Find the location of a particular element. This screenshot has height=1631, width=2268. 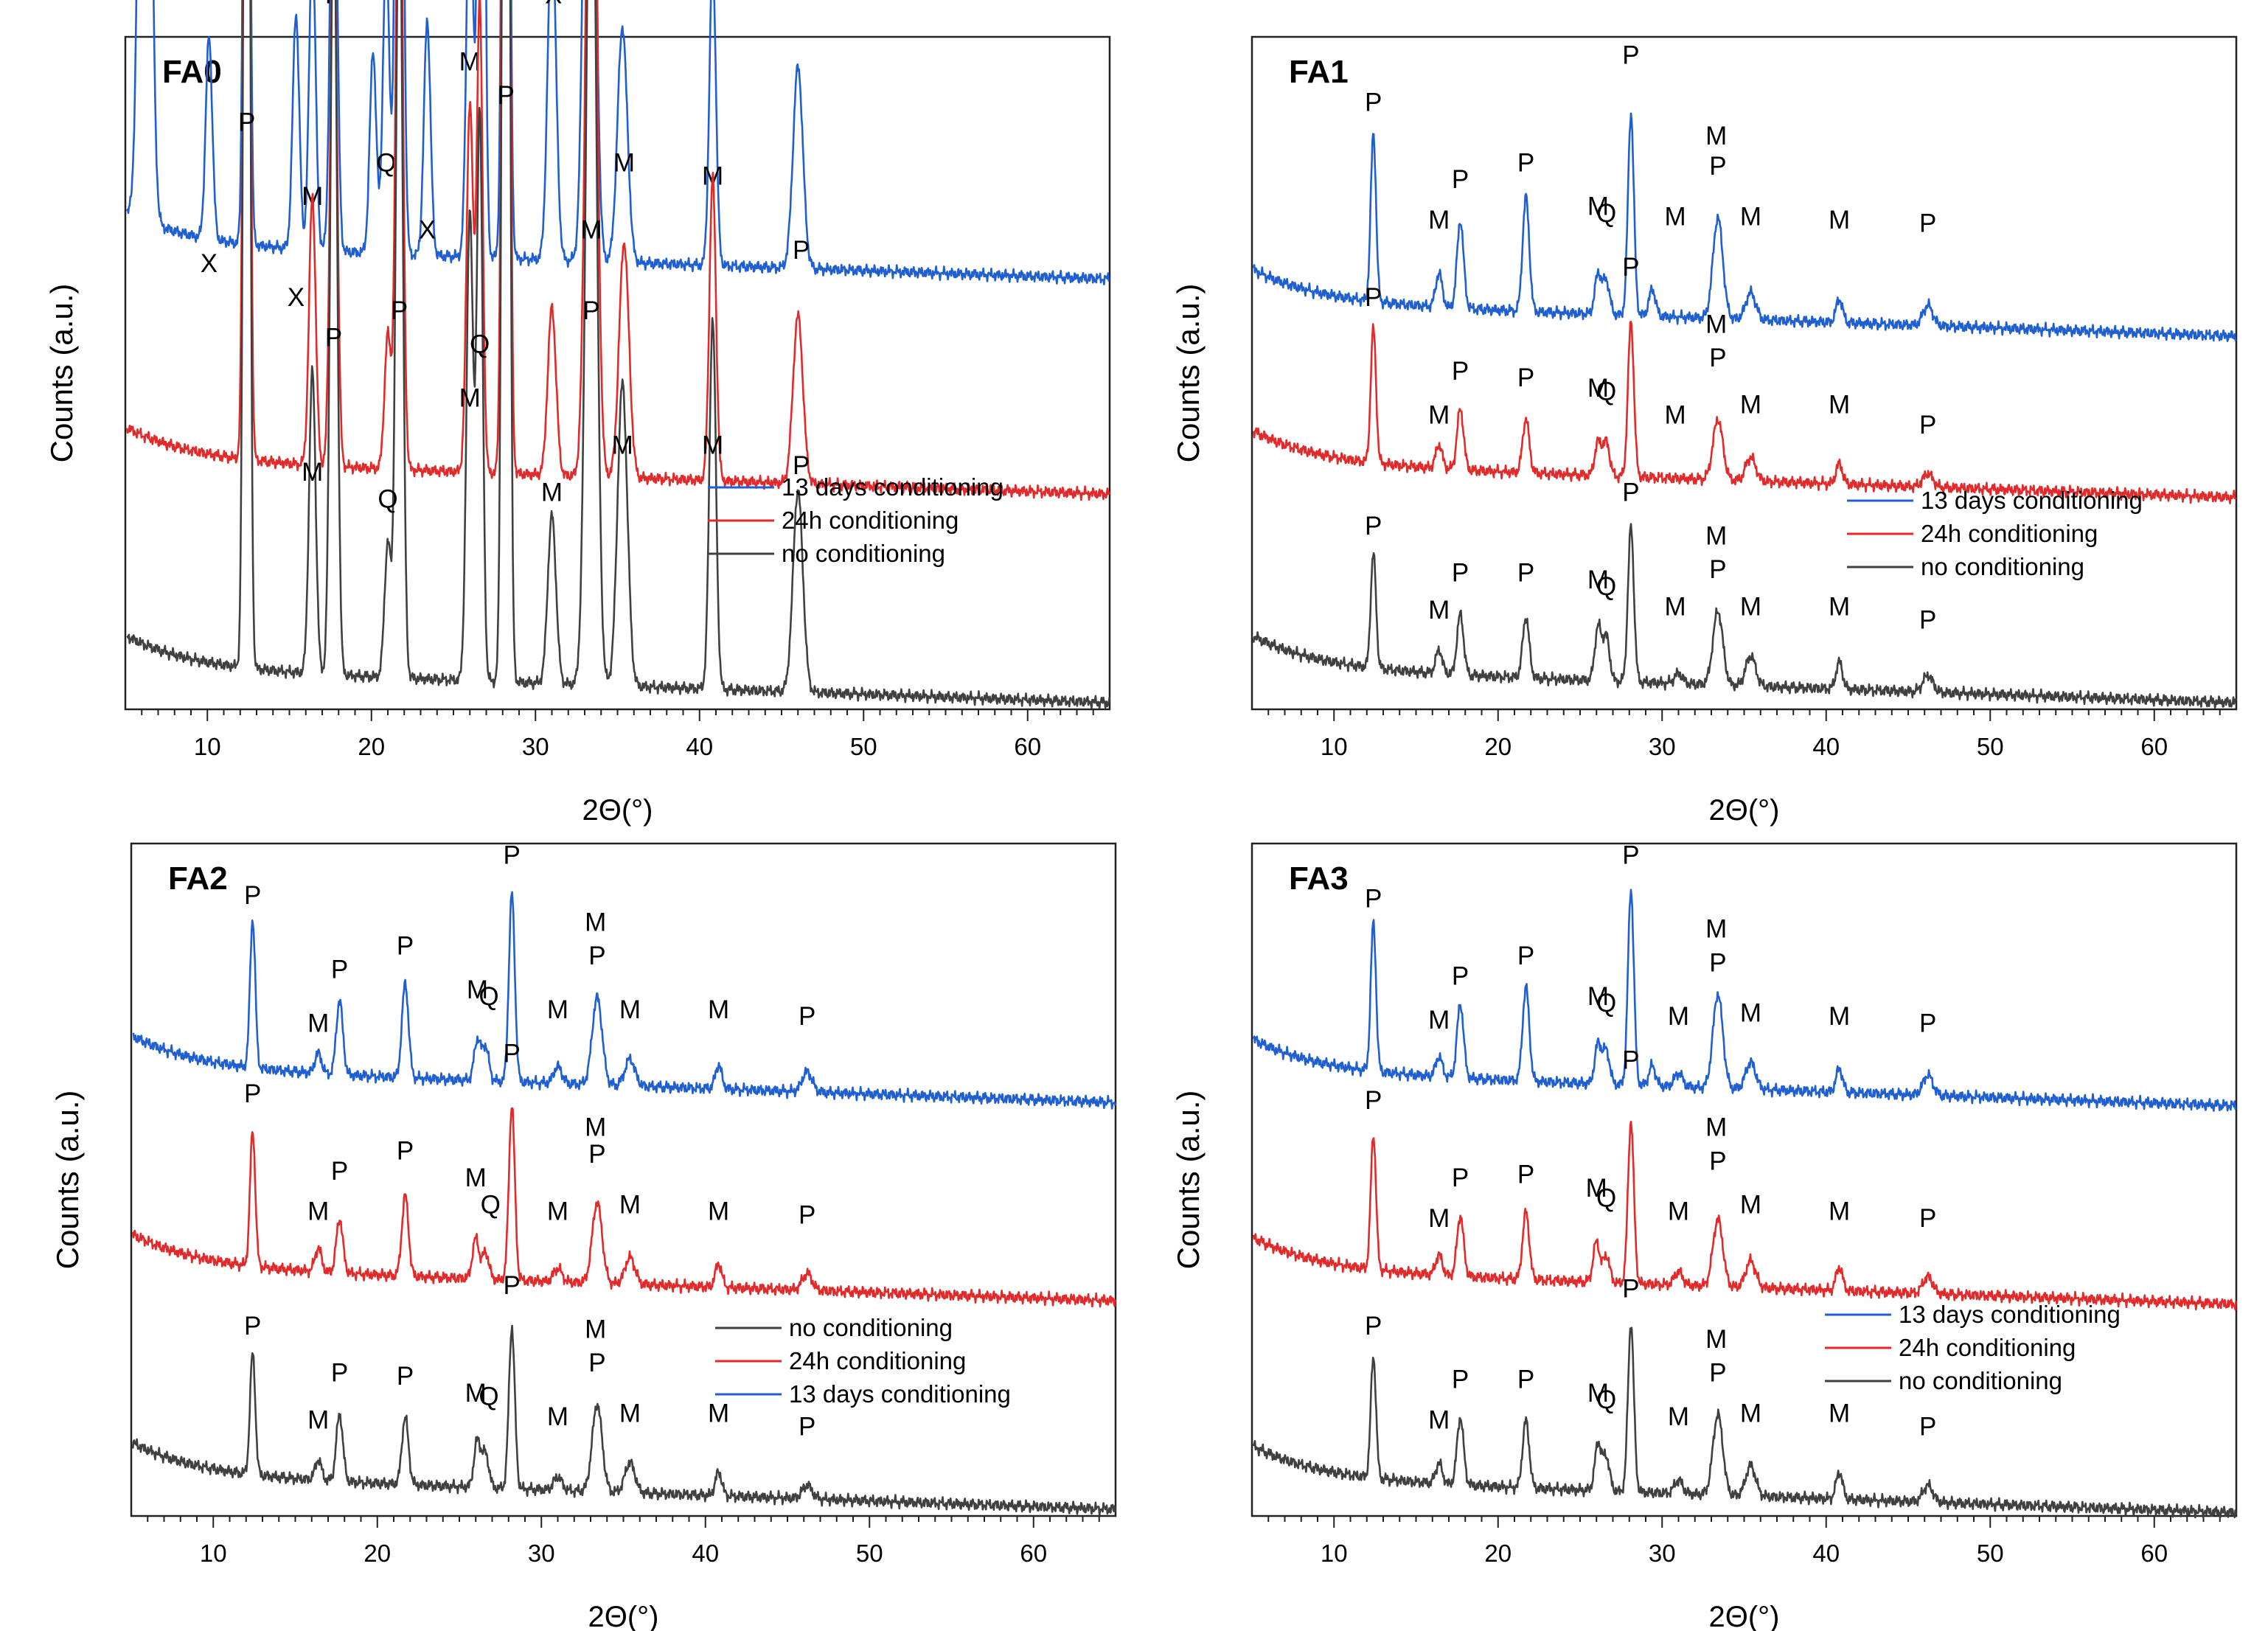

x-tick-label: 30 is located at coordinates (1663, 747).